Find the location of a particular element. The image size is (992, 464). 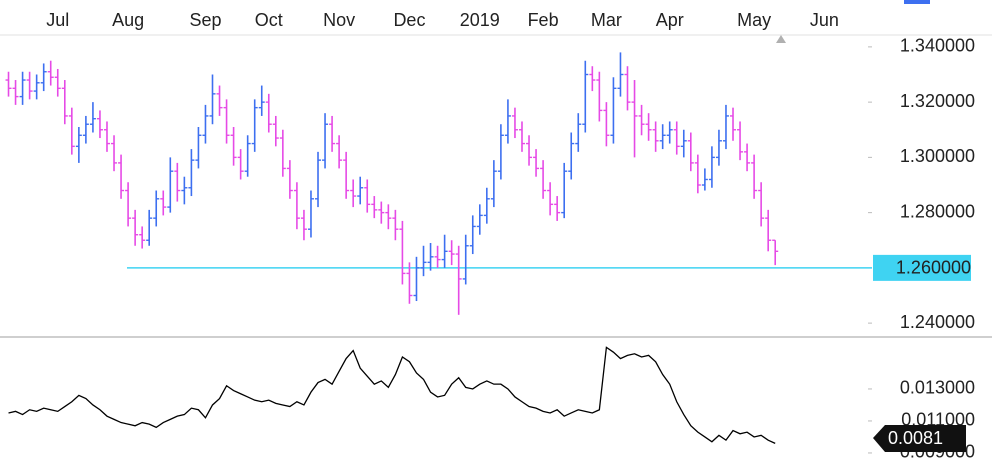

x-tick-label: Sep is located at coordinates (205, 20).